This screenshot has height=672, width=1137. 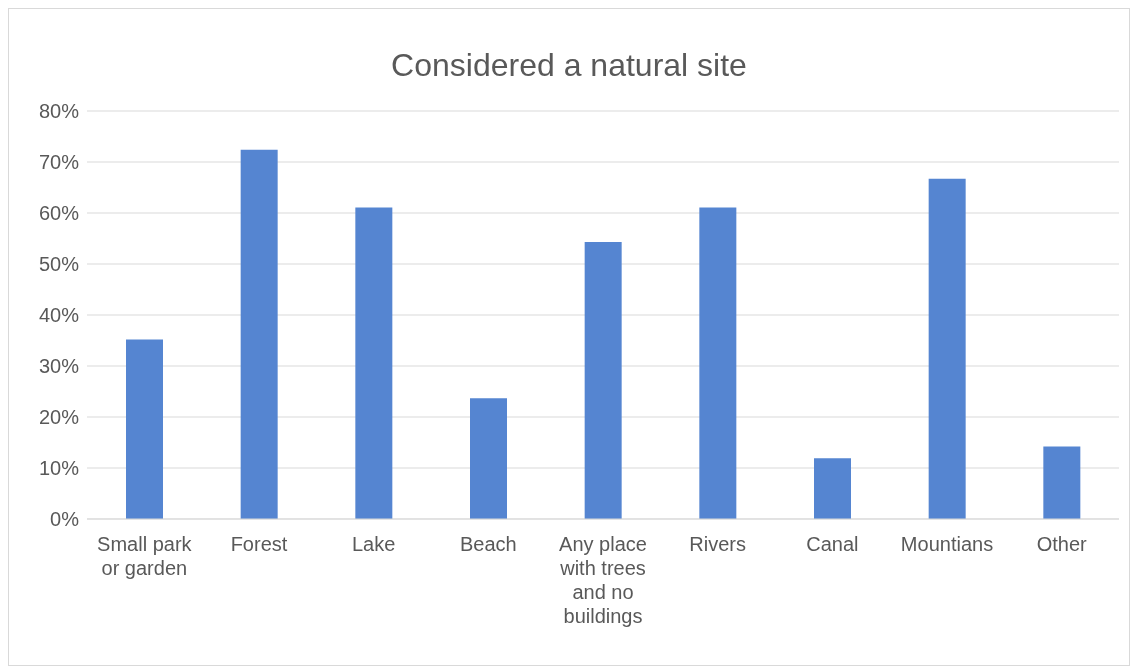 What do you see at coordinates (59, 162) in the screenshot?
I see `y-tick-label: 70%` at bounding box center [59, 162].